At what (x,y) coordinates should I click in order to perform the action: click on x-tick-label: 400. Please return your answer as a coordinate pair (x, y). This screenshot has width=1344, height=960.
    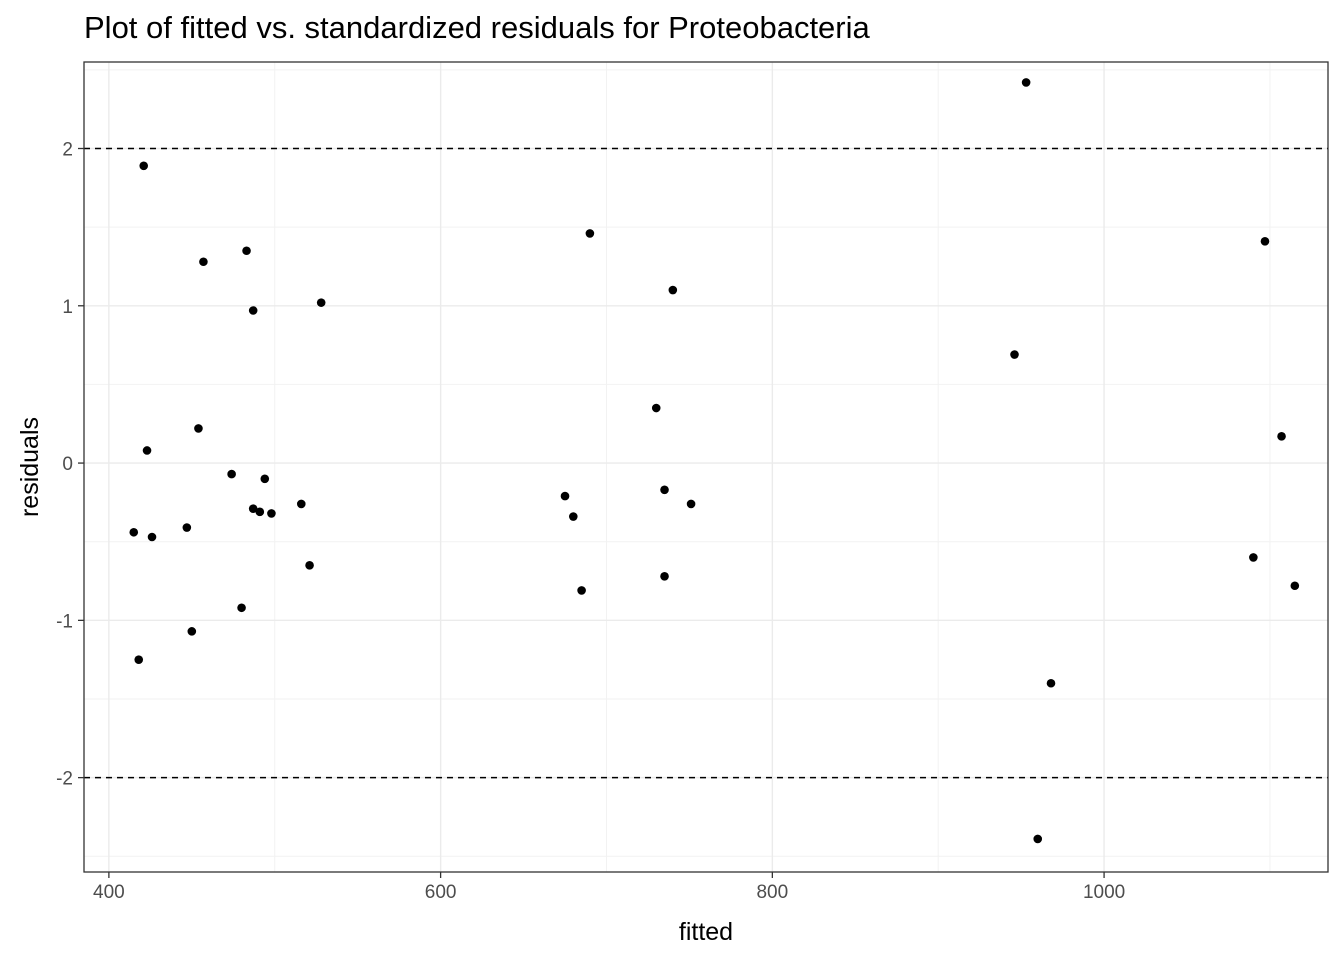
    Looking at the image, I should click on (109, 892).